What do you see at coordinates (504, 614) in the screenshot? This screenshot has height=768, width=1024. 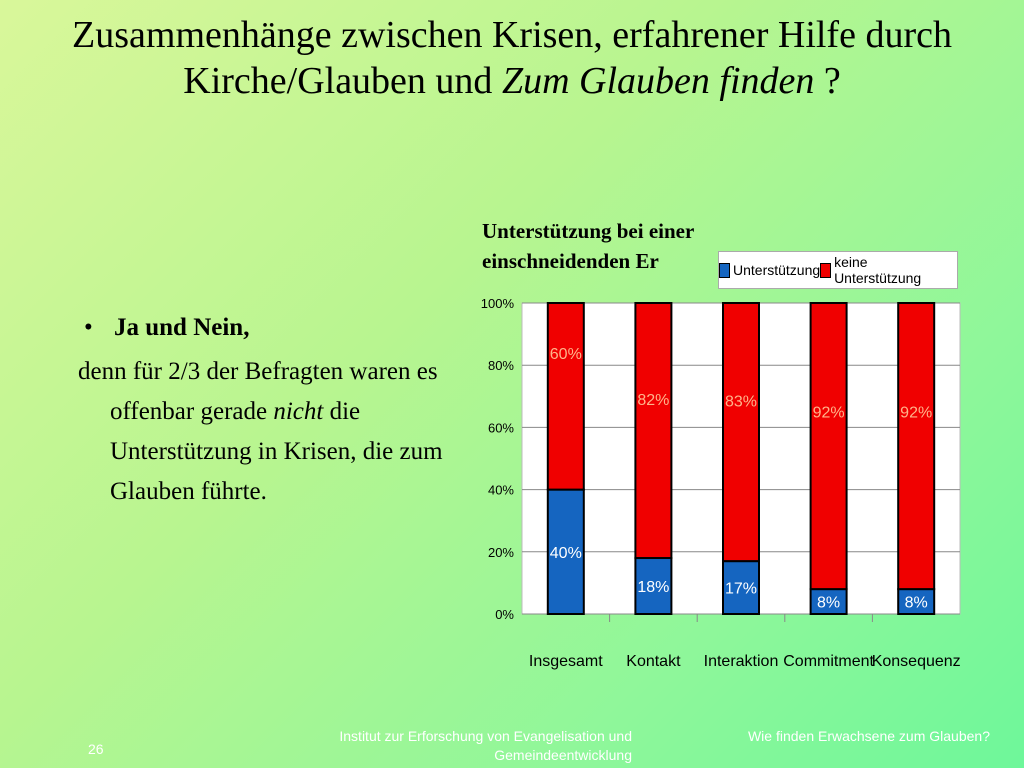 I see `y-tick-label: 0%` at bounding box center [504, 614].